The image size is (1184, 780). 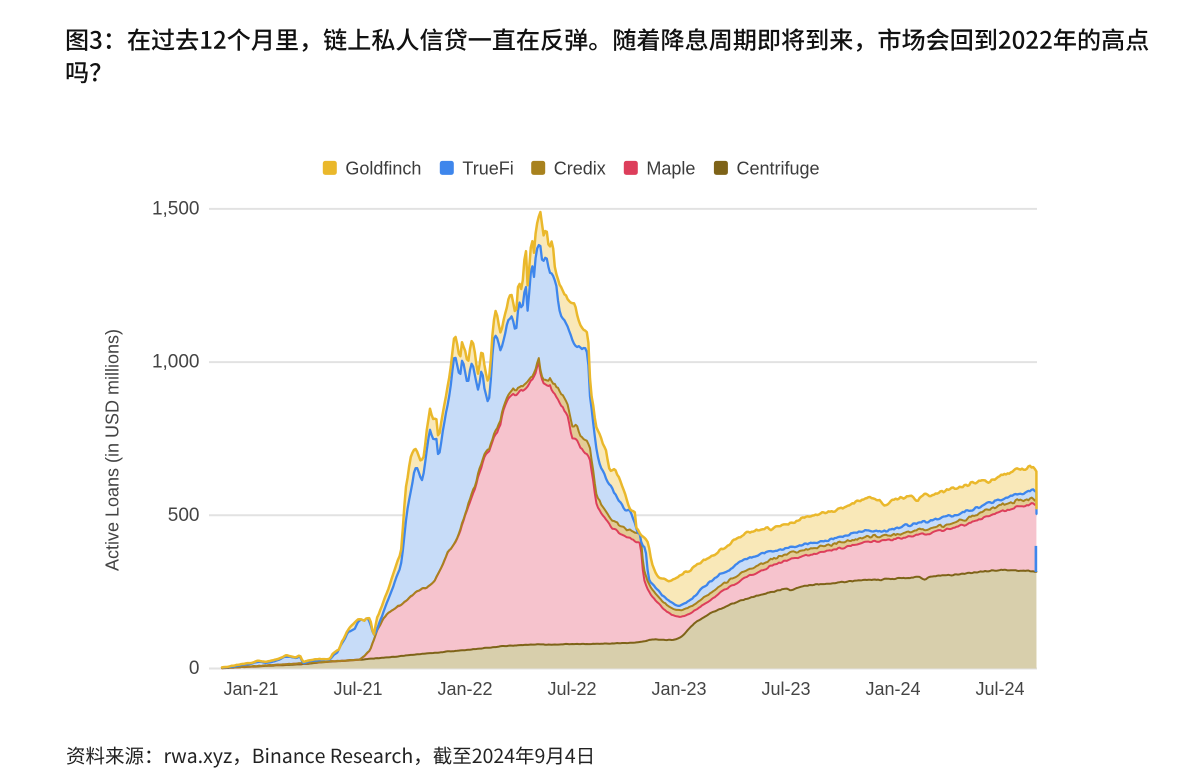 What do you see at coordinates (464, 689) in the screenshot?
I see `svg-text: Jan-22` at bounding box center [464, 689].